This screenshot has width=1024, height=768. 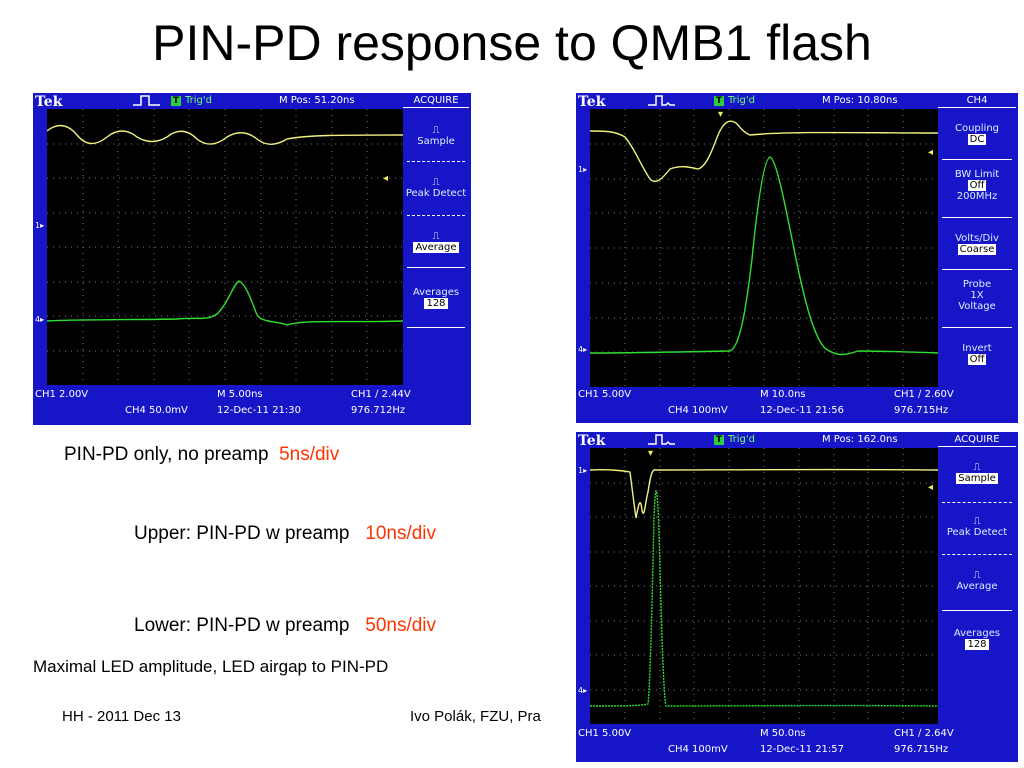 I want to click on trigger-position-arrow: ▾, so click(x=721, y=114).